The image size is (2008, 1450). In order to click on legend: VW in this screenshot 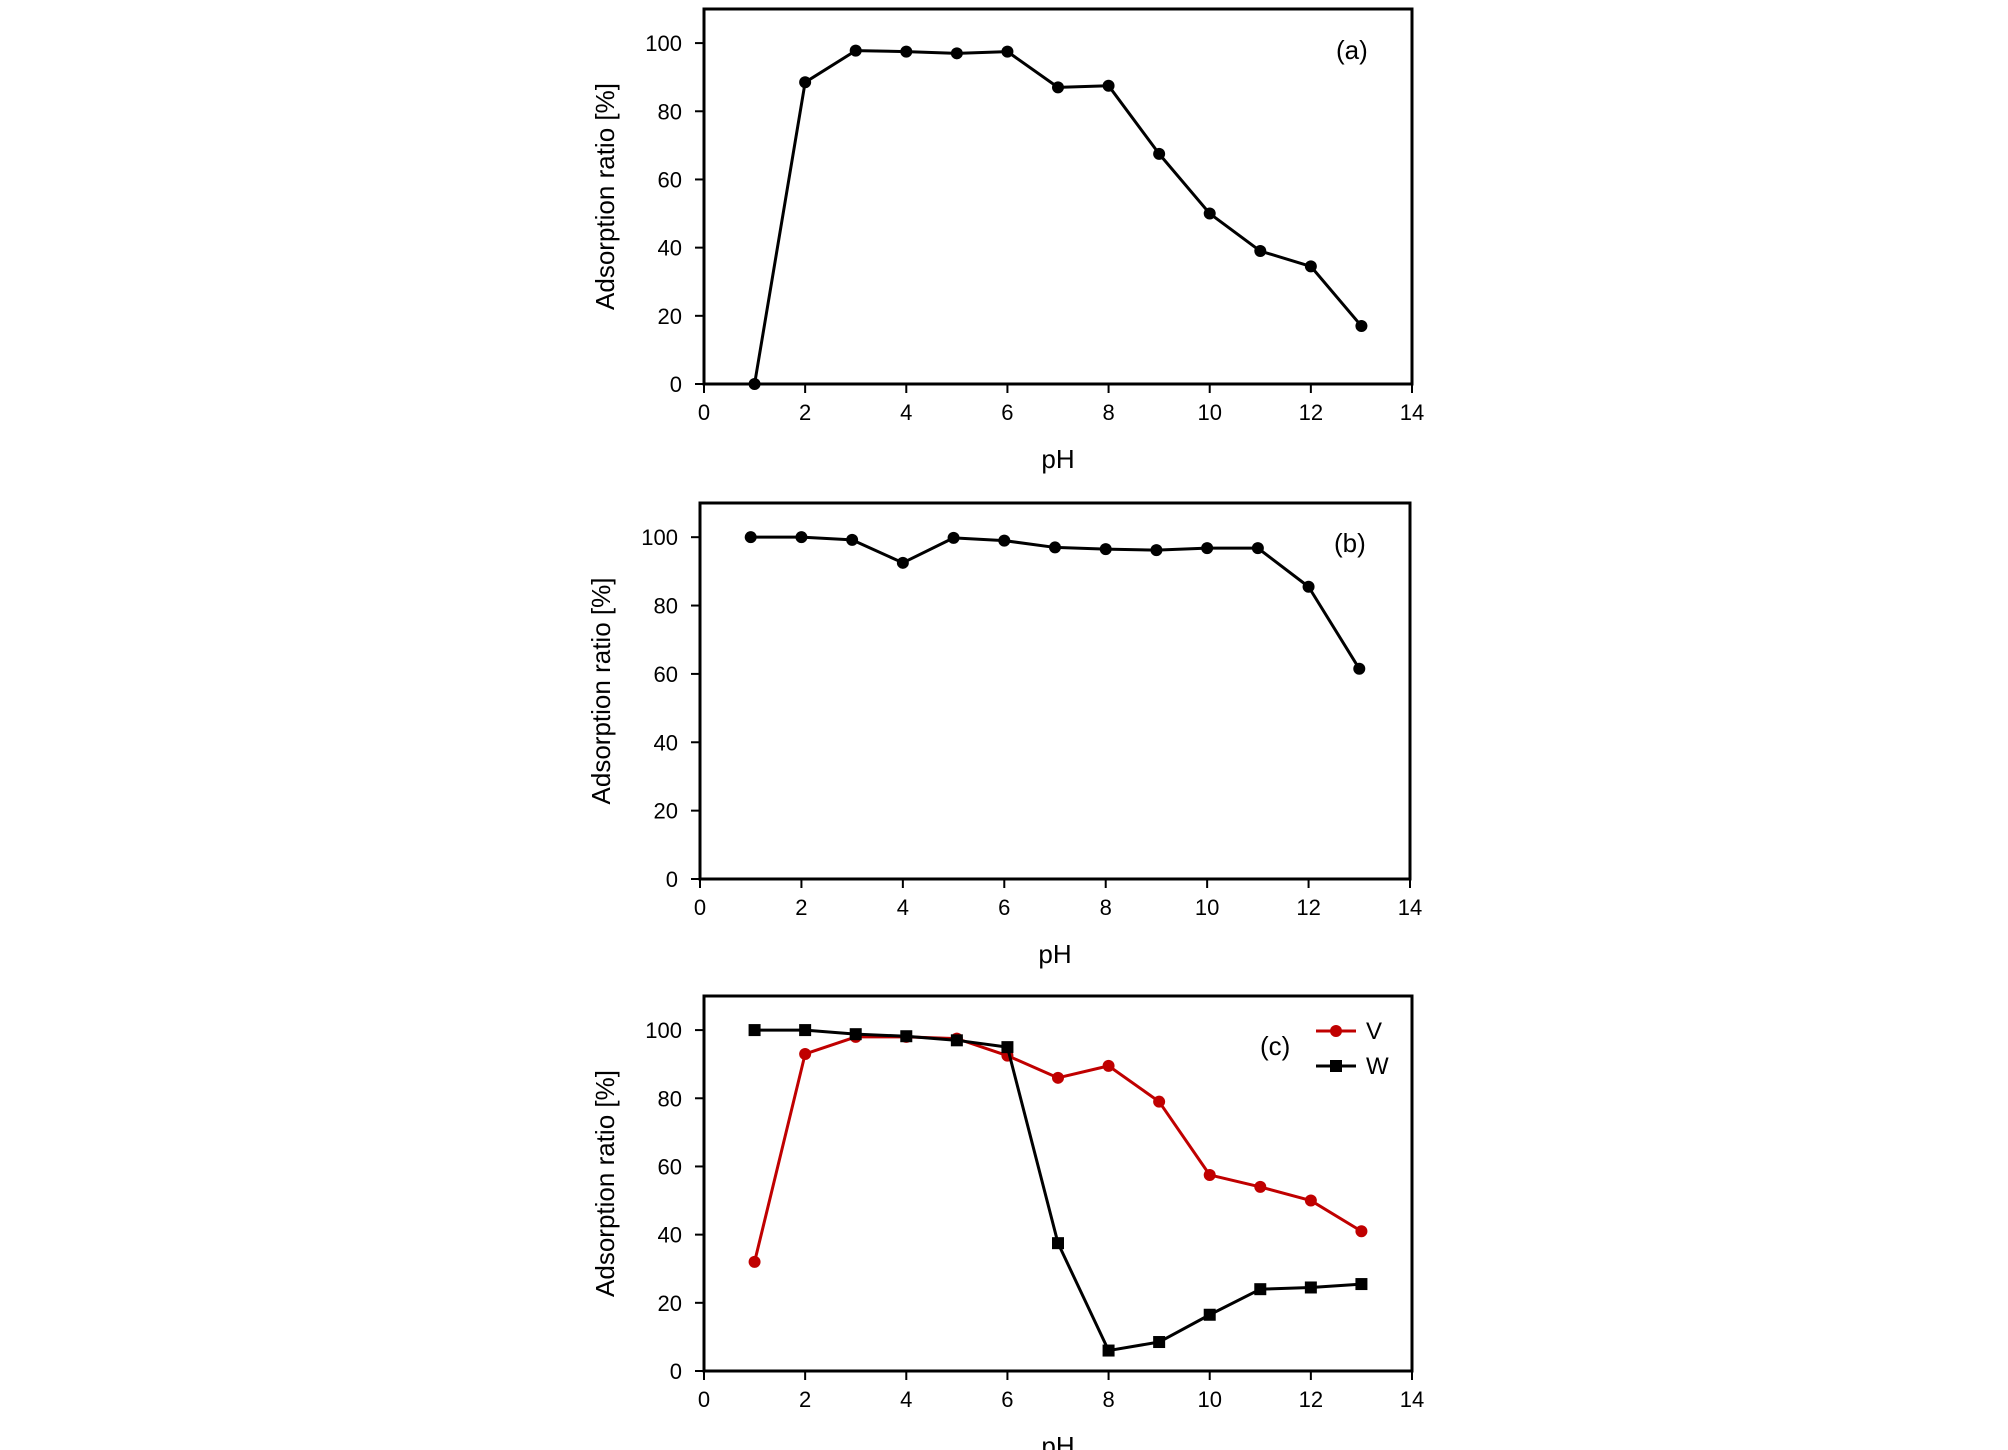, I will do `click(1352, 1049)`.